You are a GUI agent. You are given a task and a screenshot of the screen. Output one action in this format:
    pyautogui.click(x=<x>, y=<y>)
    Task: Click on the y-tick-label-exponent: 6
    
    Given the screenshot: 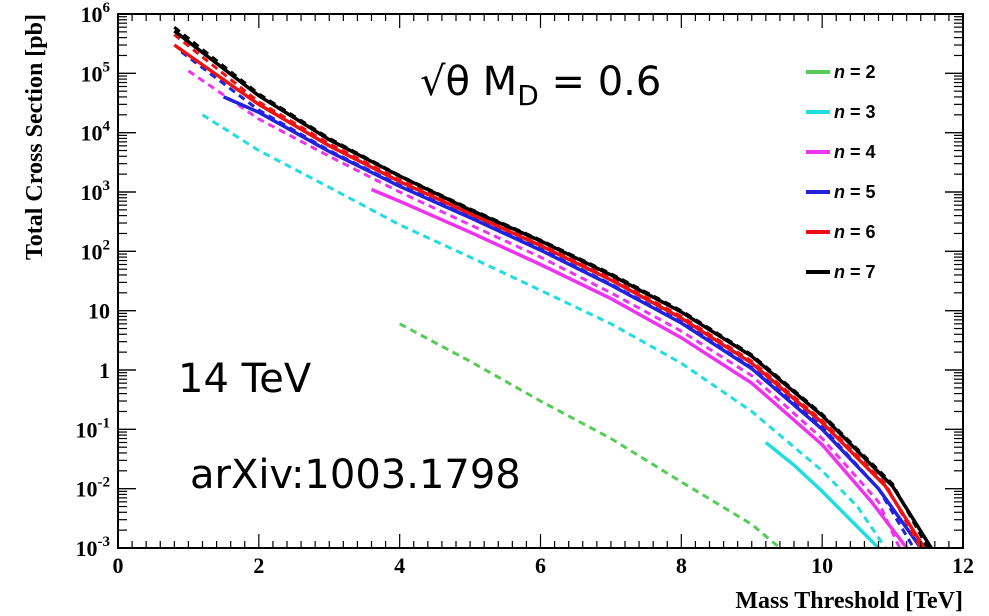 What is the action you would take?
    pyautogui.click(x=107, y=8)
    